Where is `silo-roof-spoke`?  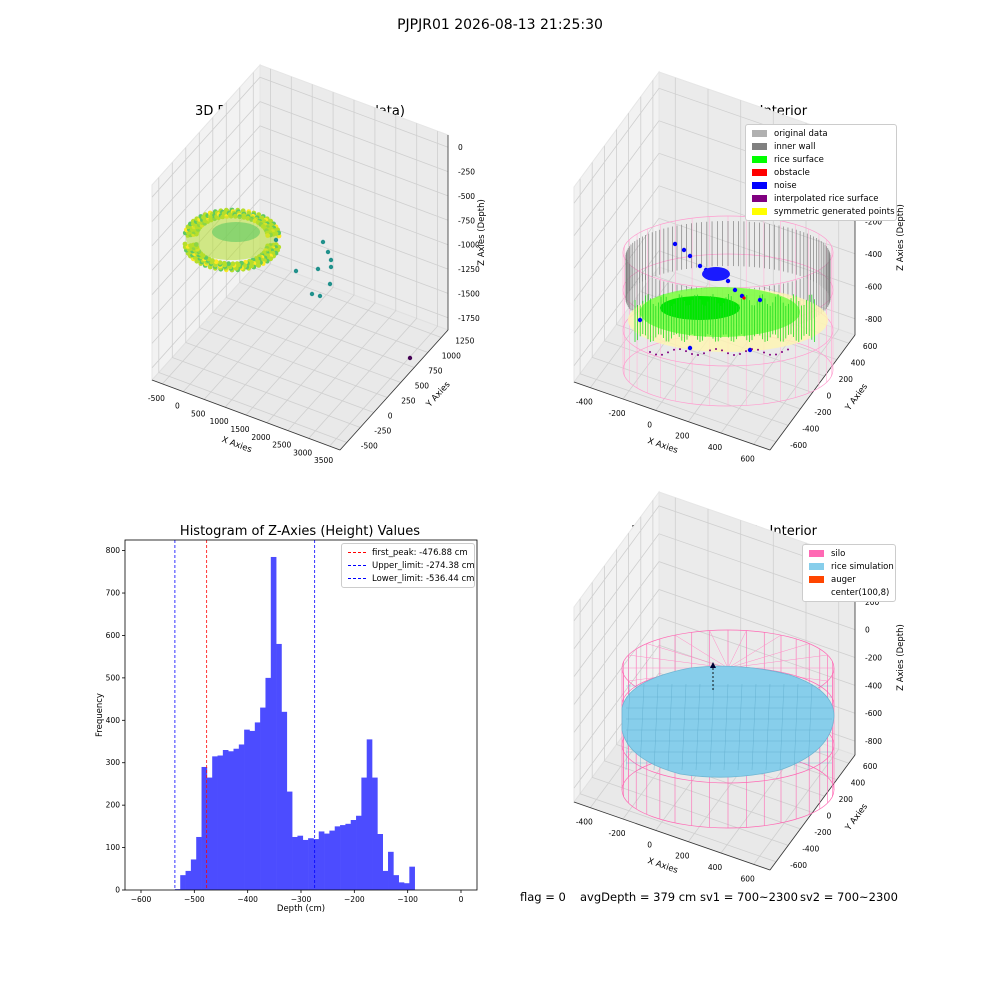 silo-roof-spoke is located at coordinates (687, 656).